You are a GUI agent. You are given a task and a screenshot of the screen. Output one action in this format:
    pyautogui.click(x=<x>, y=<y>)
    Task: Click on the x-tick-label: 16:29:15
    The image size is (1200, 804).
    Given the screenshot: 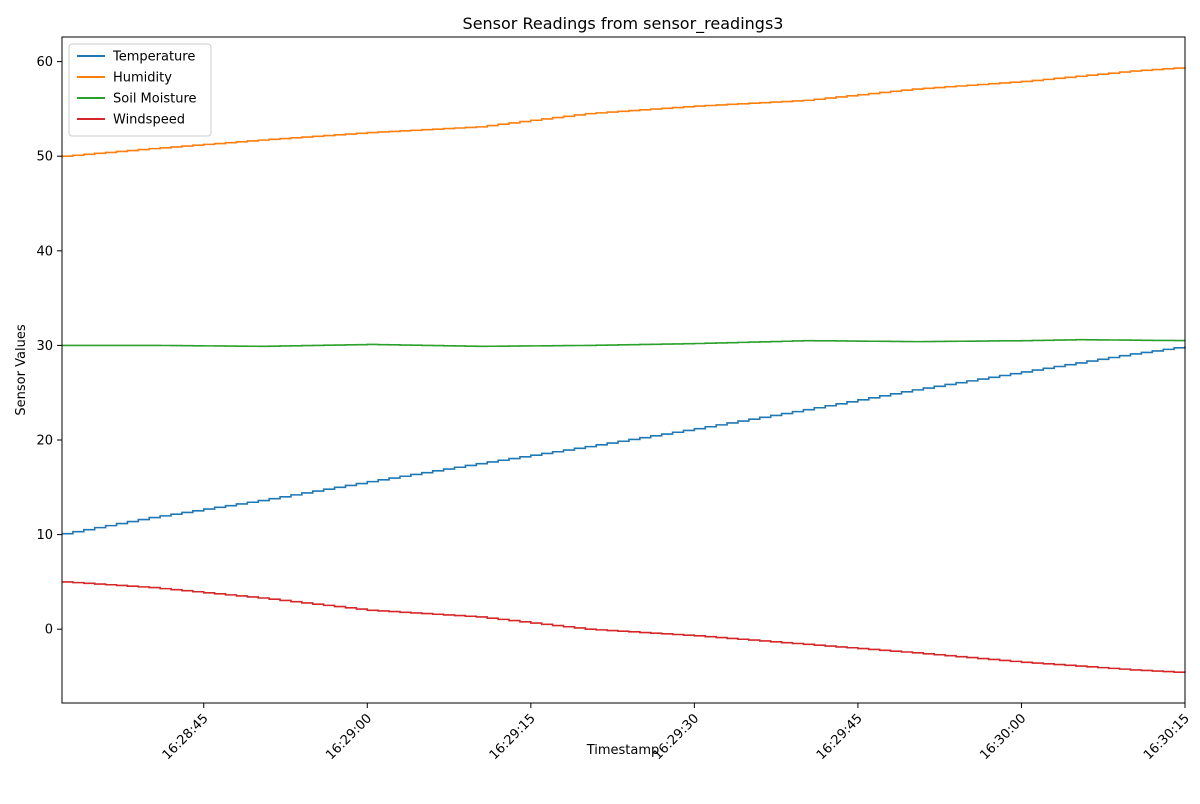 What is the action you would take?
    pyautogui.click(x=513, y=737)
    